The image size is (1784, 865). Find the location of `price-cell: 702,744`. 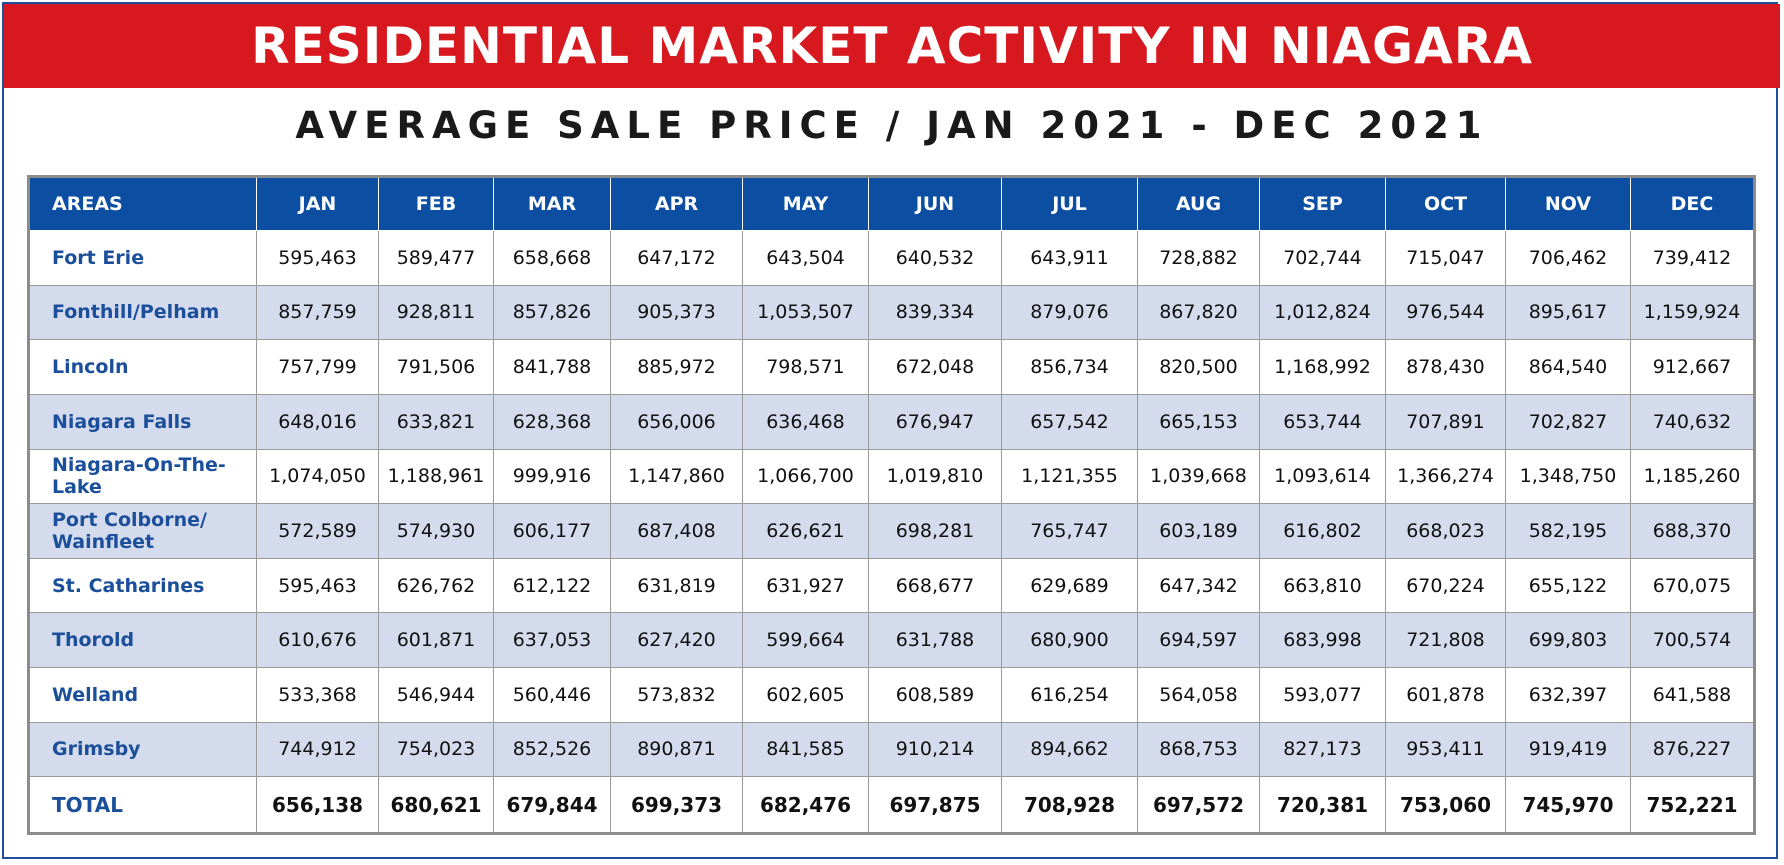

price-cell: 702,744 is located at coordinates (1322, 258).